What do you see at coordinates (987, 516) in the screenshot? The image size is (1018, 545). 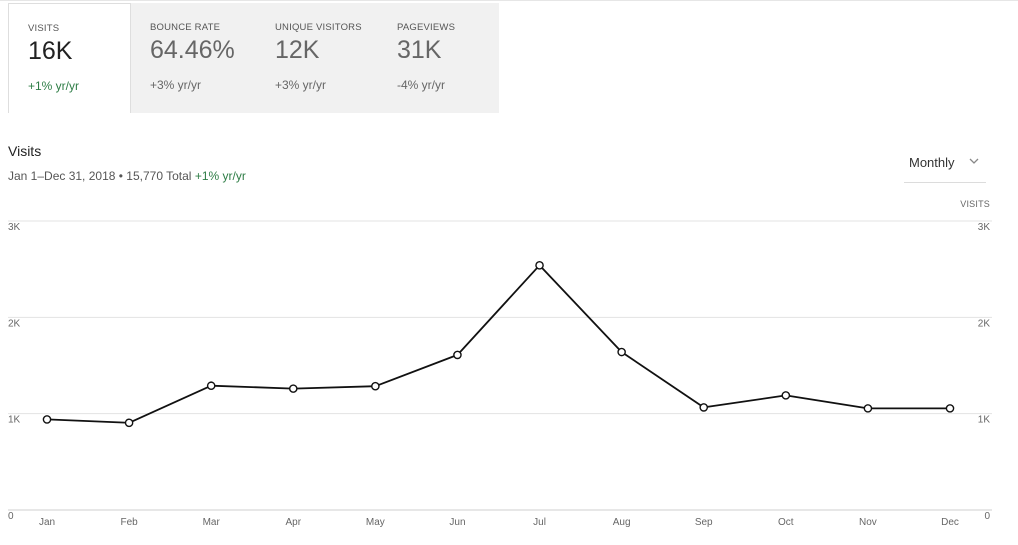 I see `y-tick-label-right: 0` at bounding box center [987, 516].